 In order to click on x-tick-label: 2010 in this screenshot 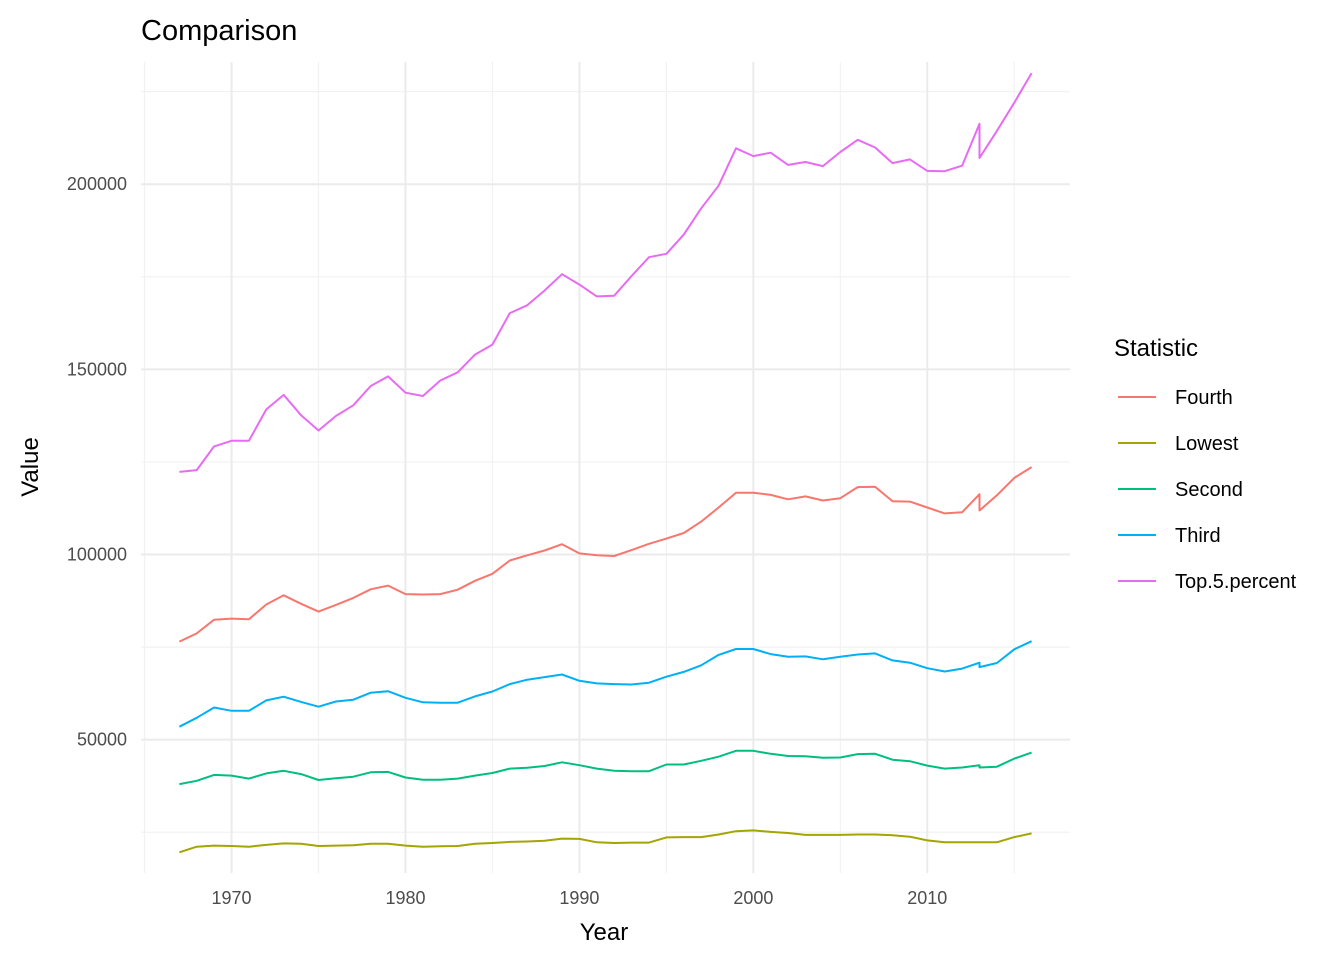, I will do `click(927, 898)`.